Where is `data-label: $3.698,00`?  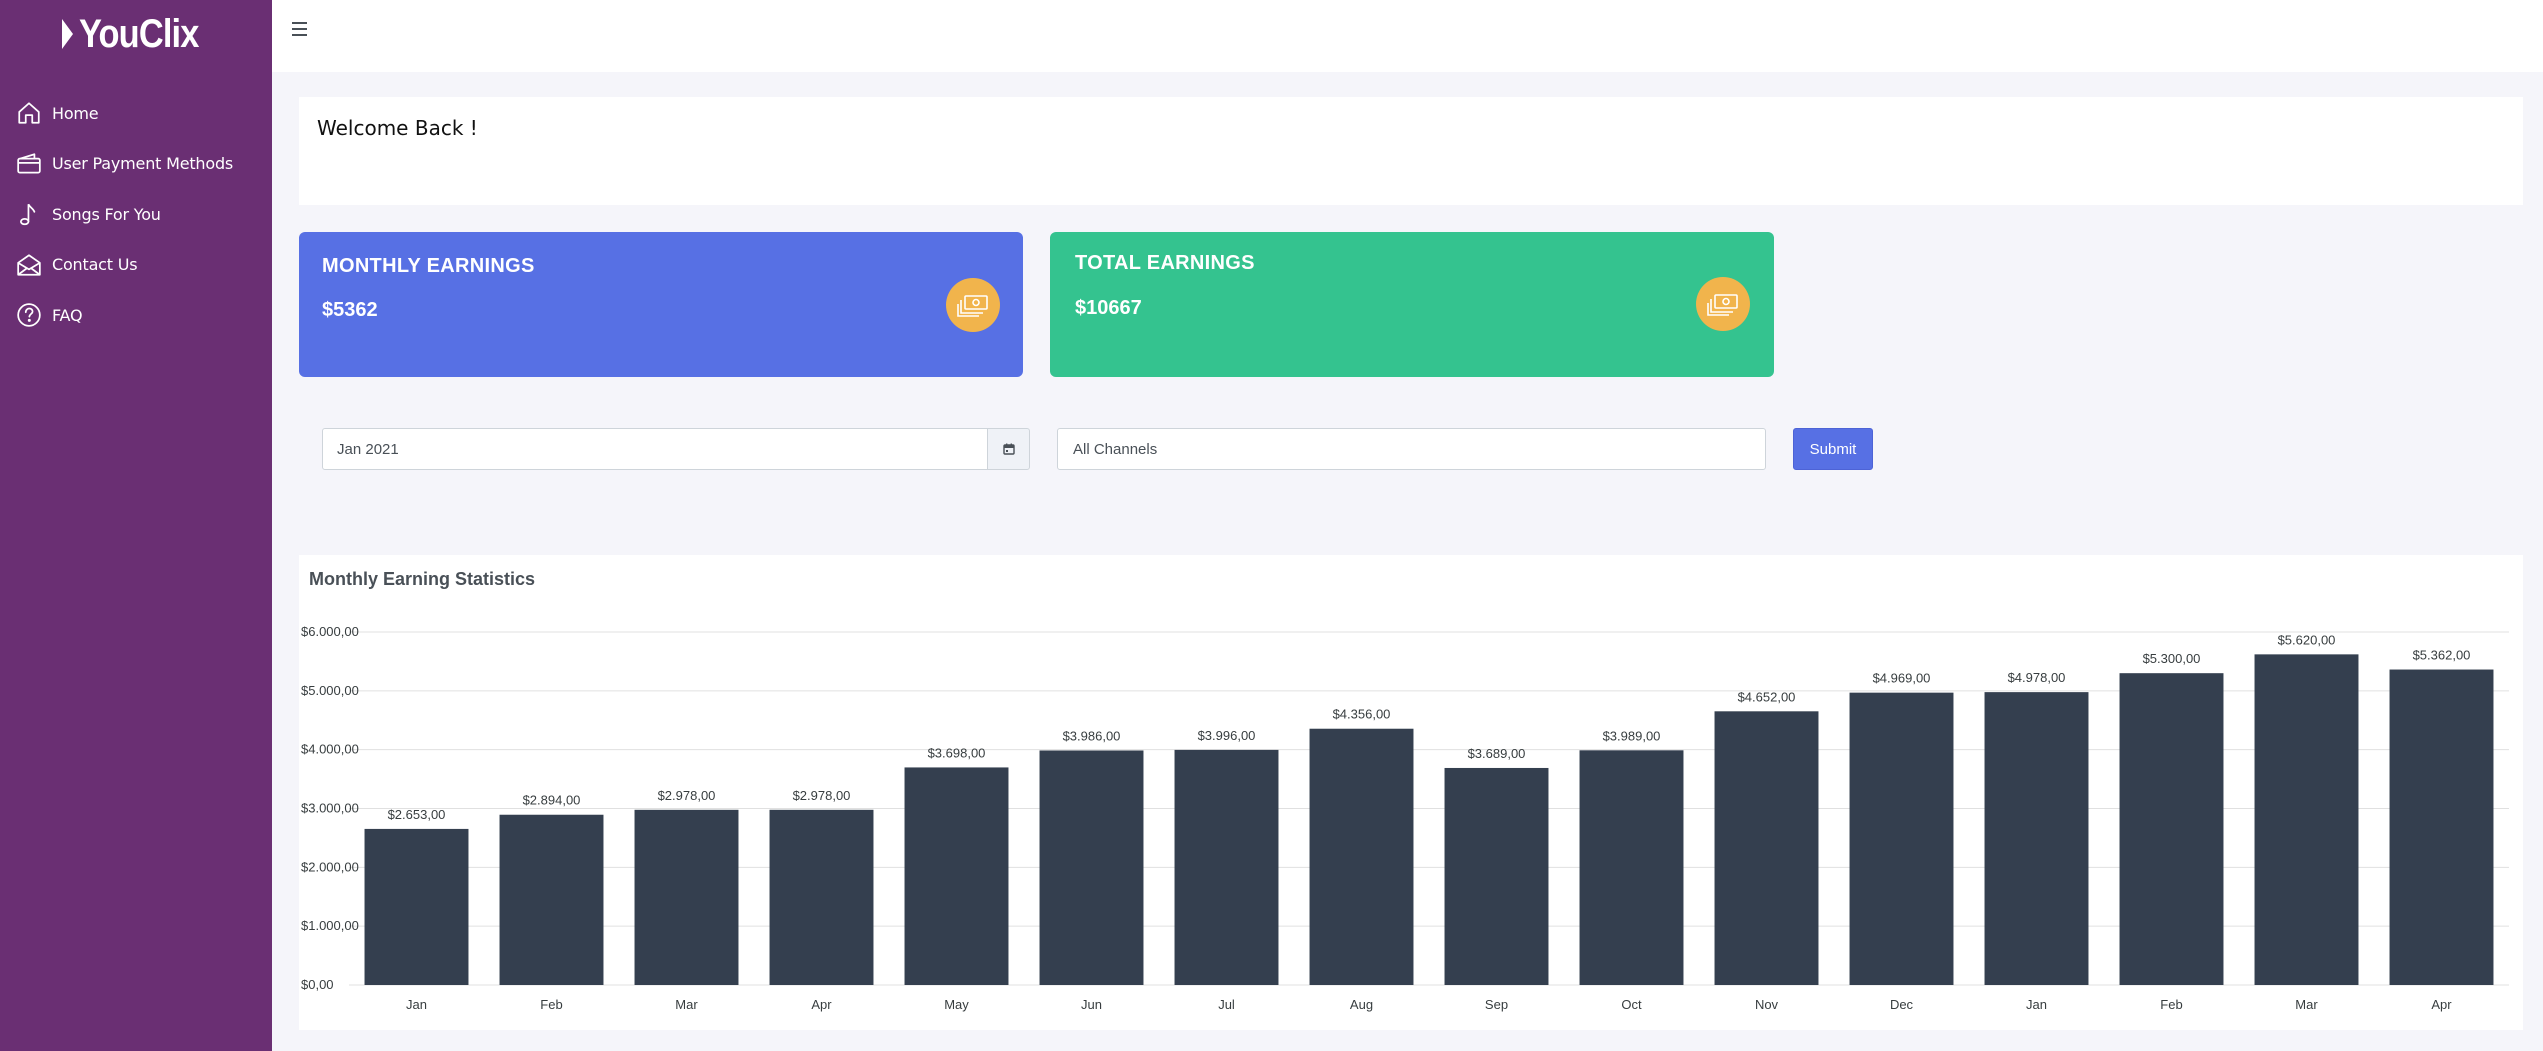 data-label: $3.698,00 is located at coordinates (957, 752).